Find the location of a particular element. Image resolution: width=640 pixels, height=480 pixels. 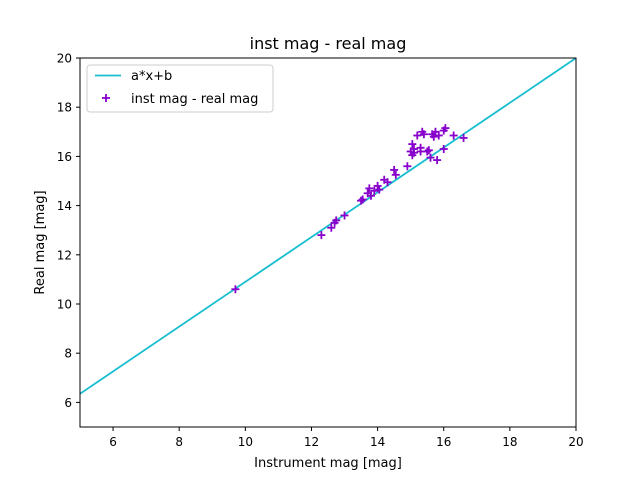

y-tick-label: 14 is located at coordinates (64, 206).